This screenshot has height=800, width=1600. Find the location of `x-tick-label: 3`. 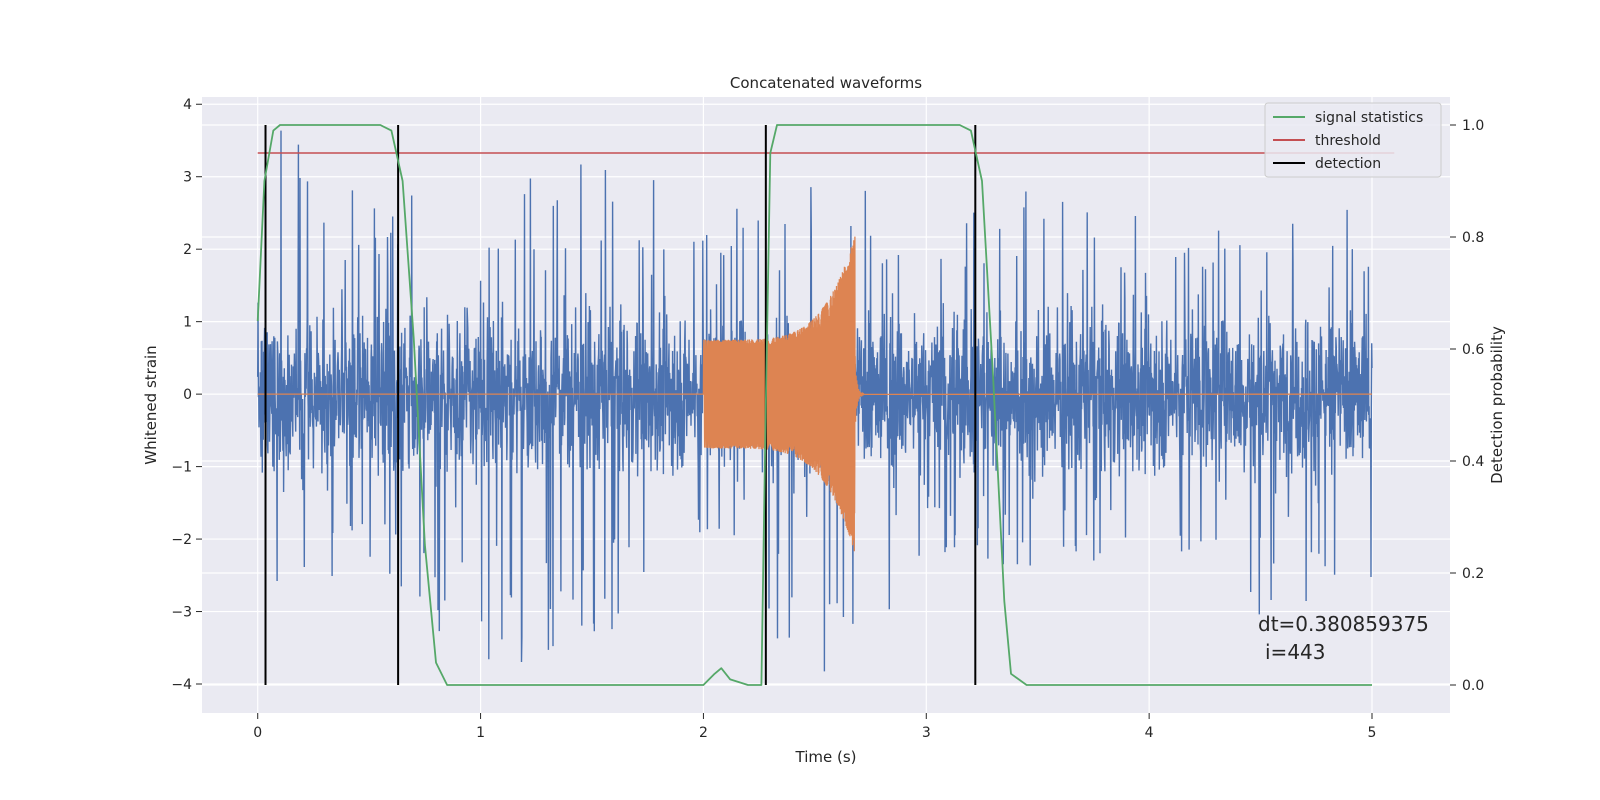

x-tick-label: 3 is located at coordinates (926, 733).